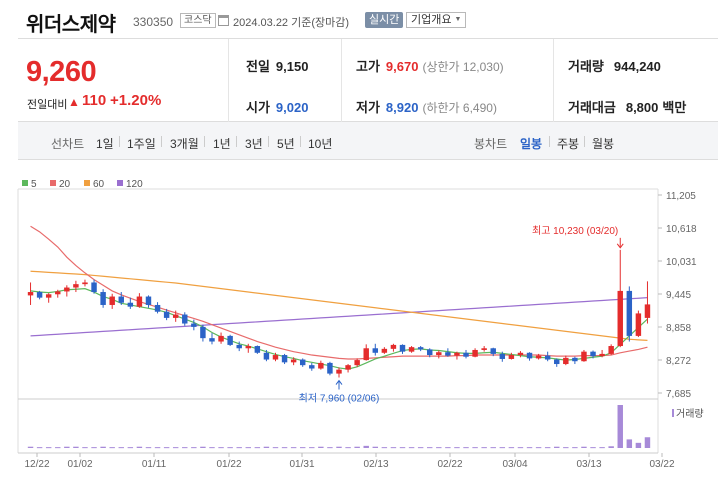 This screenshot has width=719, height=477. Describe the element at coordinates (65, 184) in the screenshot. I see `legend-label: 20` at that location.